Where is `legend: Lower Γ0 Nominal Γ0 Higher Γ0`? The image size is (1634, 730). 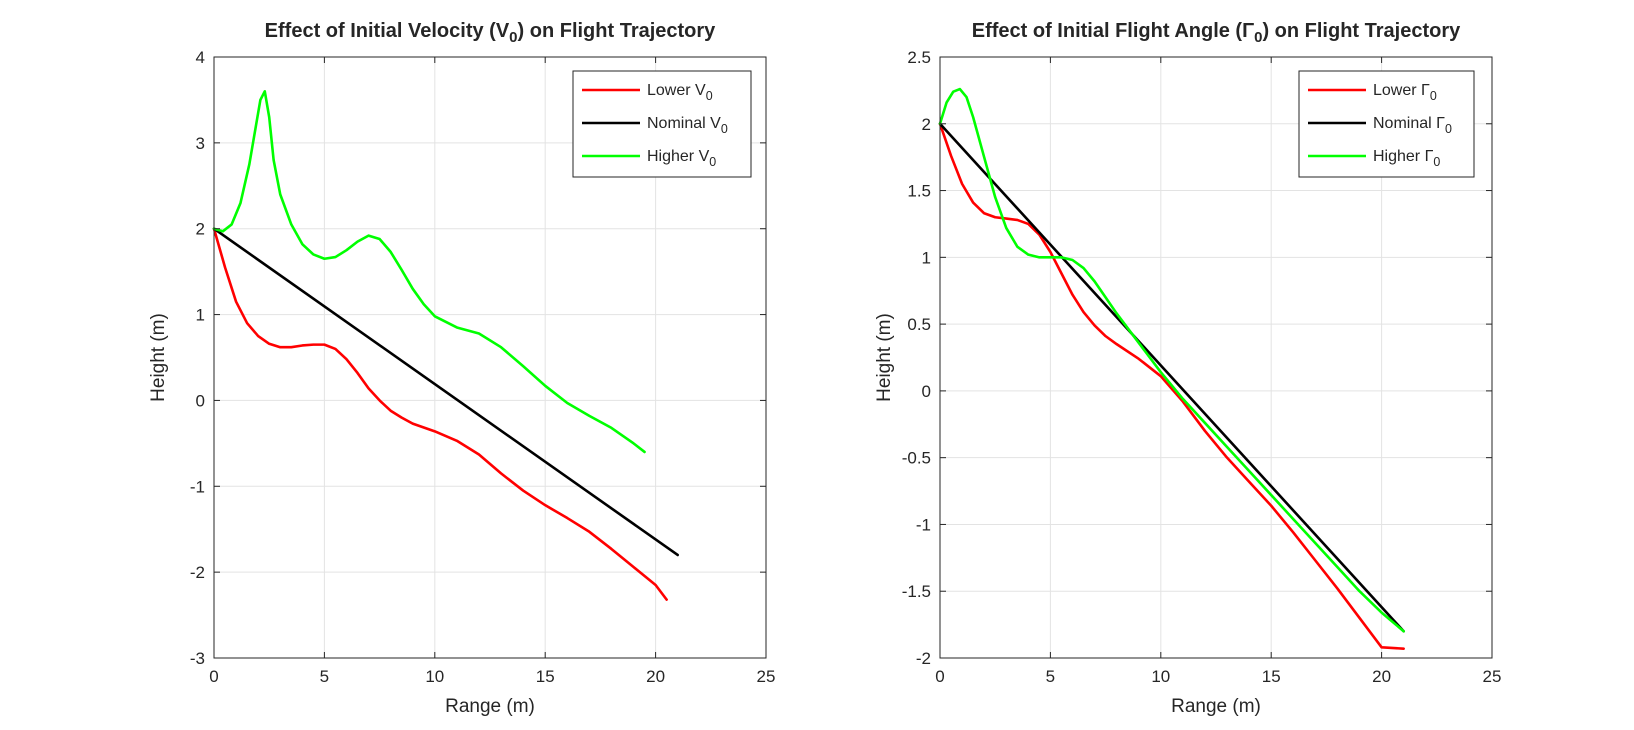 legend: Lower Γ0 Nominal Γ0 Higher Γ0 is located at coordinates (1386, 124).